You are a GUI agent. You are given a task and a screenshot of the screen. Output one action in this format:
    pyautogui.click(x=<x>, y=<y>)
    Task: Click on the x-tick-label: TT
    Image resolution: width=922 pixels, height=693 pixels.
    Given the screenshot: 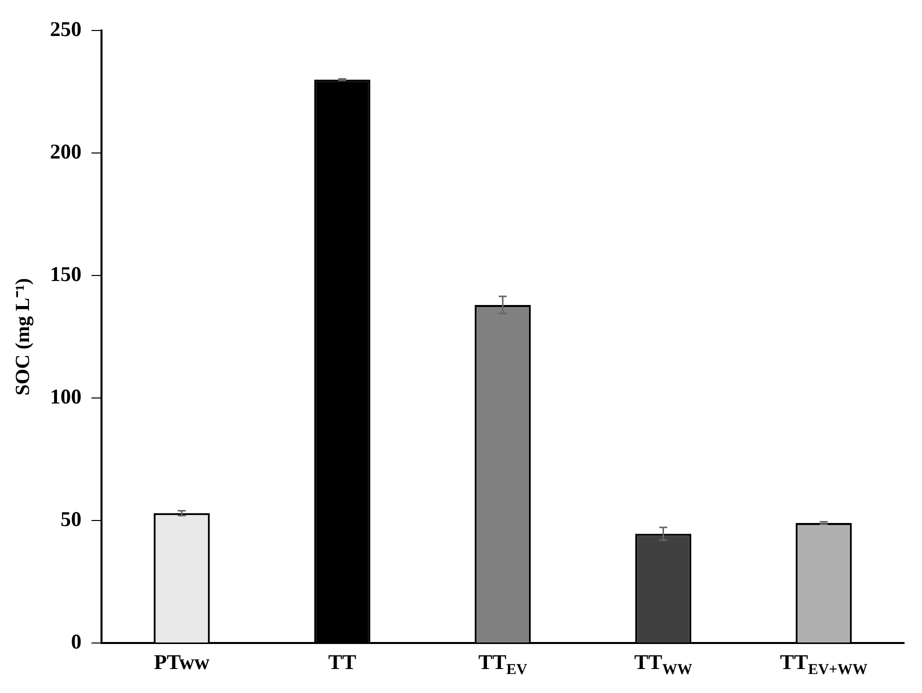 What is the action you would take?
    pyautogui.click(x=342, y=662)
    